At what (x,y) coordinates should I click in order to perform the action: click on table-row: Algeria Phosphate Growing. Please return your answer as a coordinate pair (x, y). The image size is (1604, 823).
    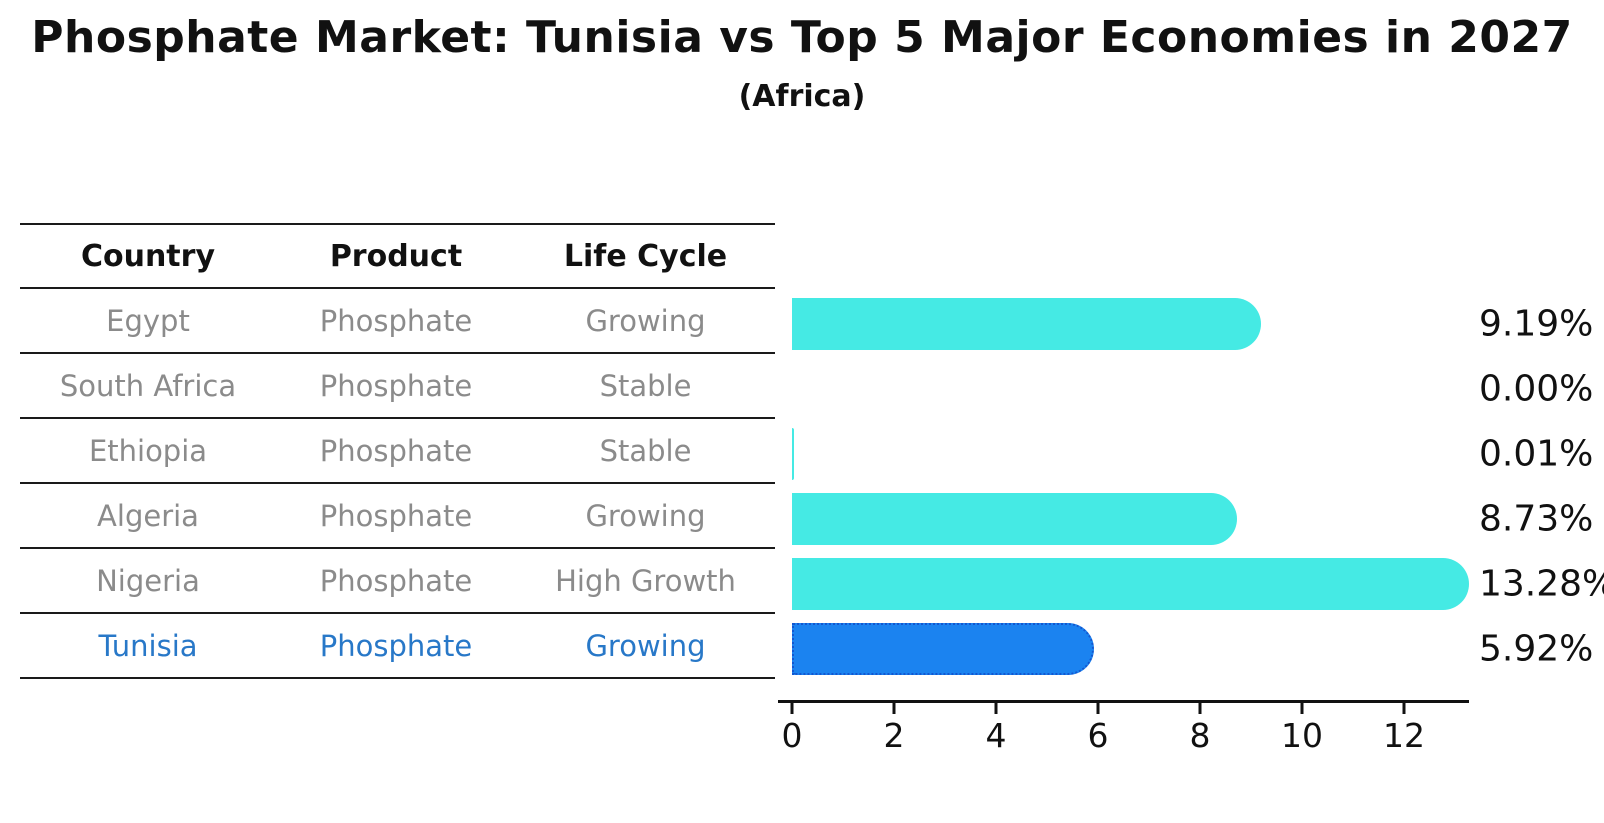
    Looking at the image, I should click on (397, 516).